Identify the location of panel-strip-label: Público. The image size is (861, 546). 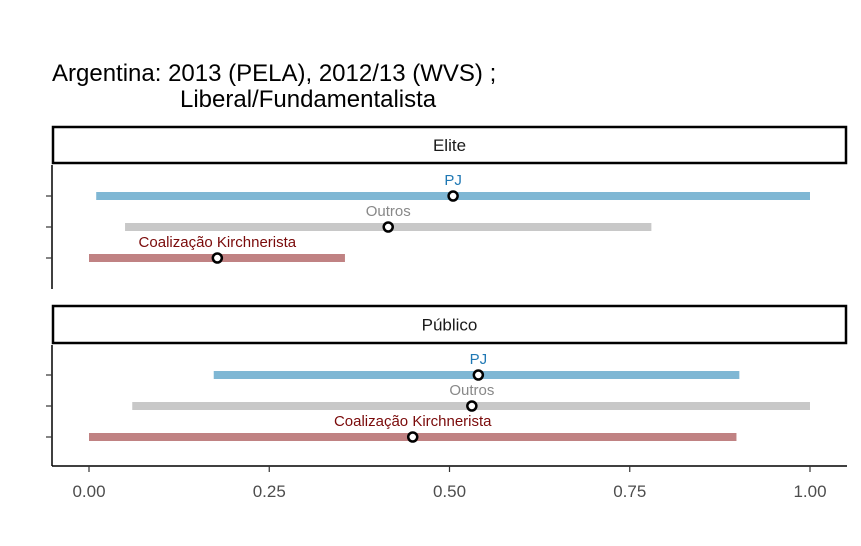
(450, 325).